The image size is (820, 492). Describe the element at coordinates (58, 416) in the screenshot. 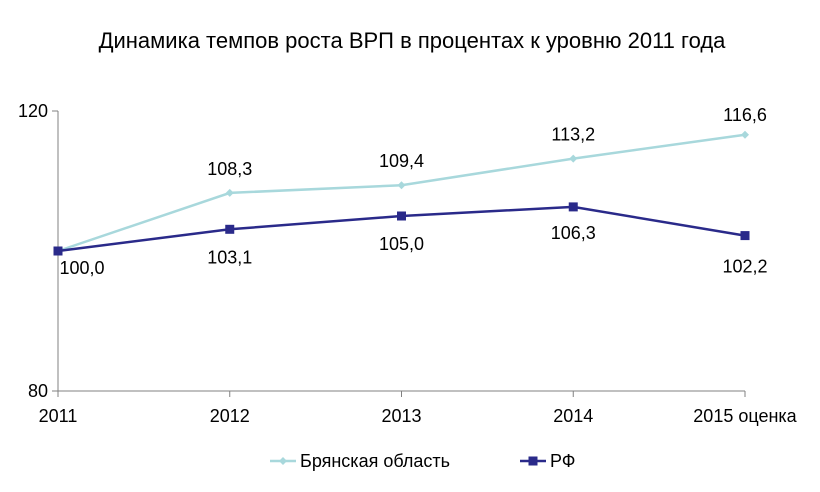

I see `x-tick-label: 2011` at that location.